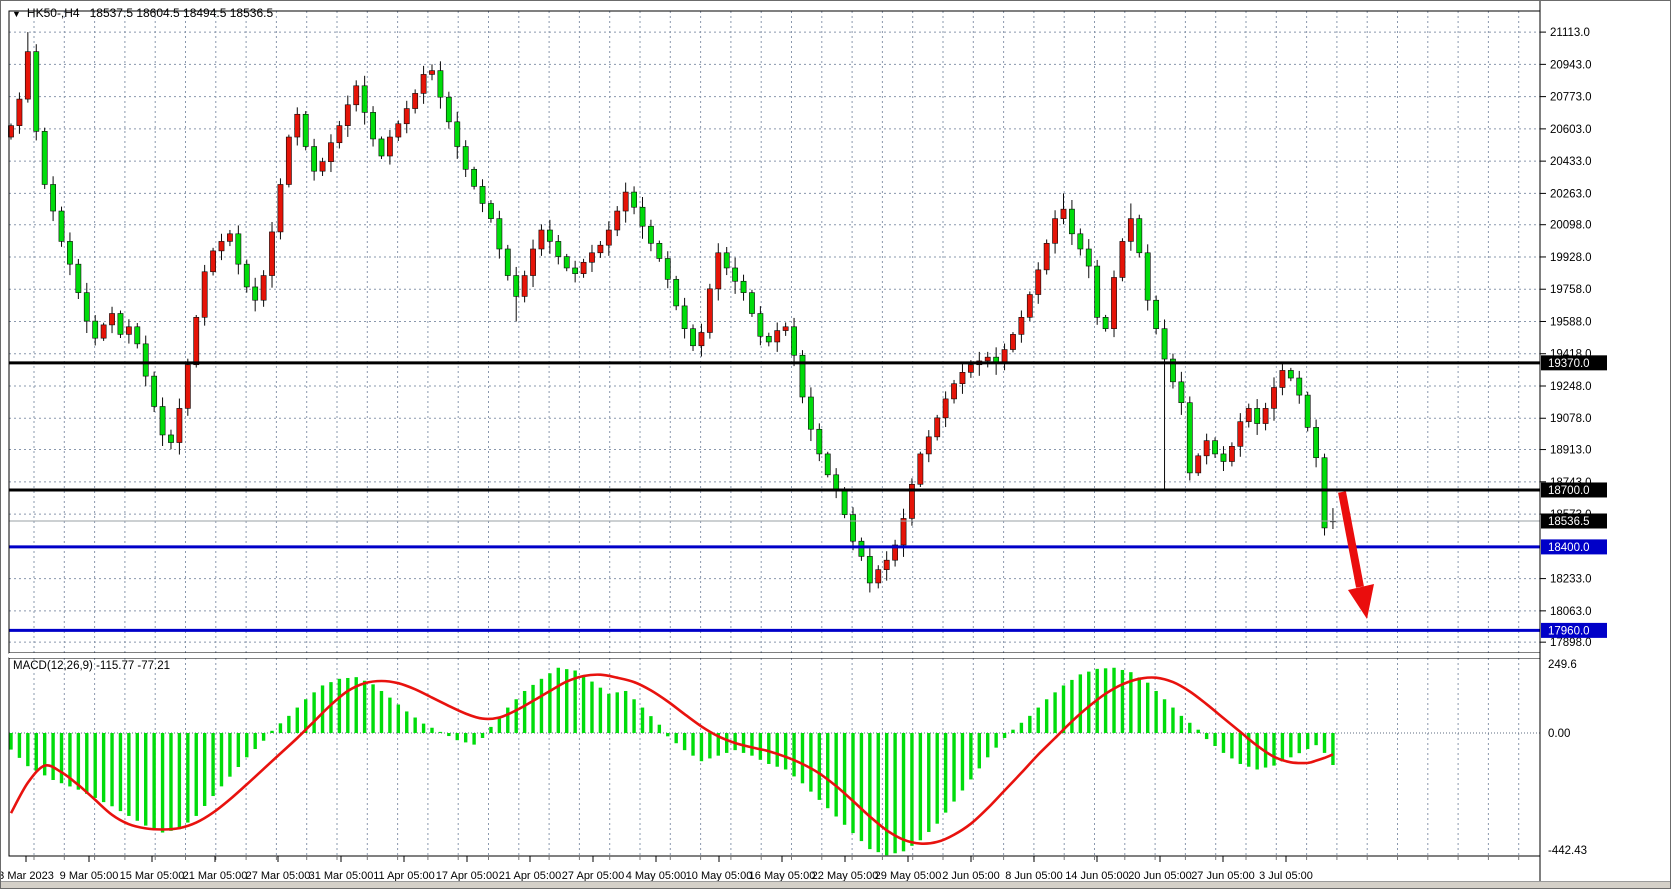  I want to click on price-tick-label: 18913.0, so click(1571, 451).